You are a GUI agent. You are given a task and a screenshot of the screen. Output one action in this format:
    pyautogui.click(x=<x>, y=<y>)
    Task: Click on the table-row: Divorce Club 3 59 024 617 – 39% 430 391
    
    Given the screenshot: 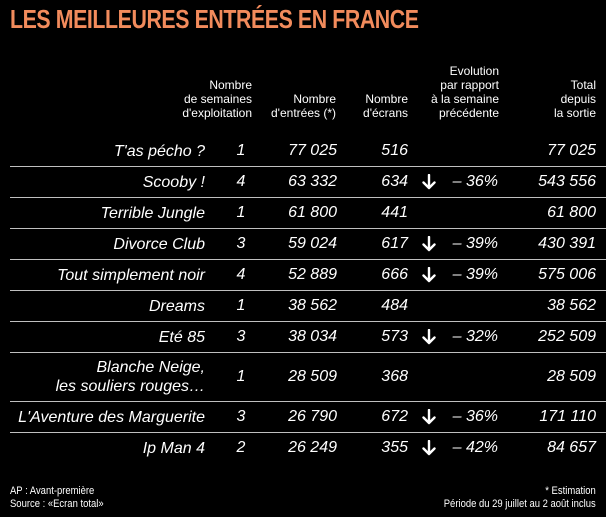 What is the action you would take?
    pyautogui.click(x=308, y=244)
    